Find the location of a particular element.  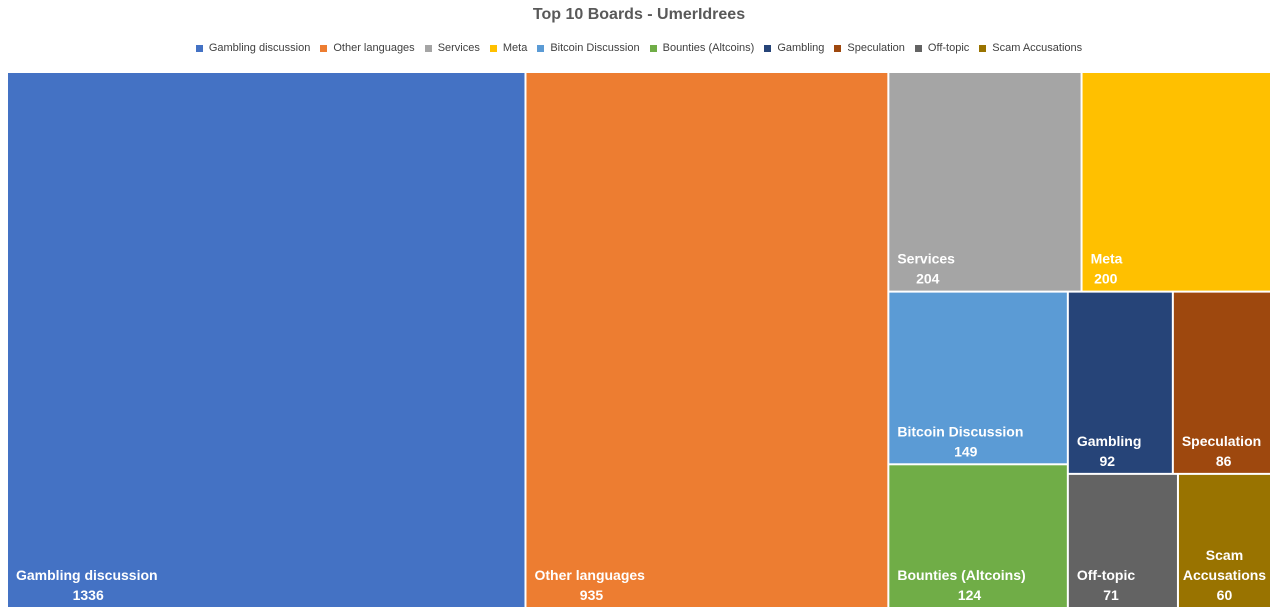

legend-label: Off-topic is located at coordinates (948, 48).